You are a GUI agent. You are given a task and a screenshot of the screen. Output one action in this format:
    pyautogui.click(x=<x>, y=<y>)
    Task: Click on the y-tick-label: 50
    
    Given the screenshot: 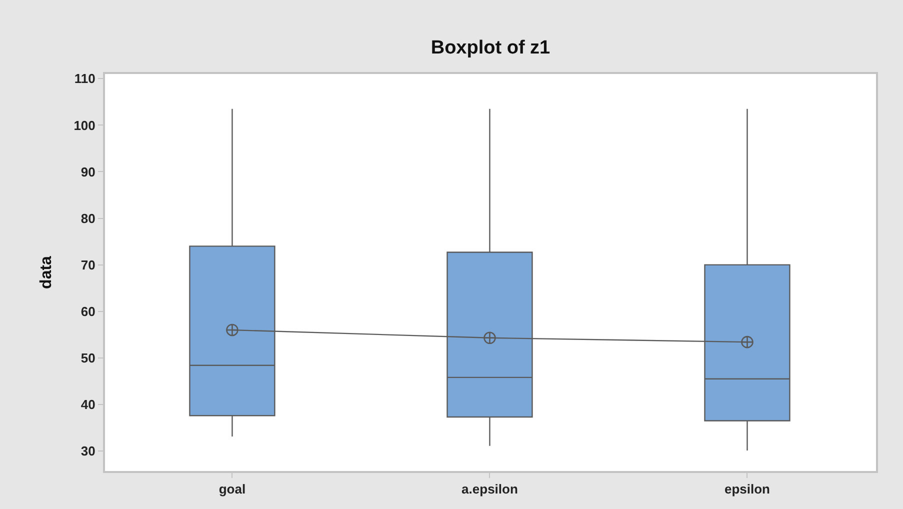 What is the action you would take?
    pyautogui.click(x=88, y=358)
    